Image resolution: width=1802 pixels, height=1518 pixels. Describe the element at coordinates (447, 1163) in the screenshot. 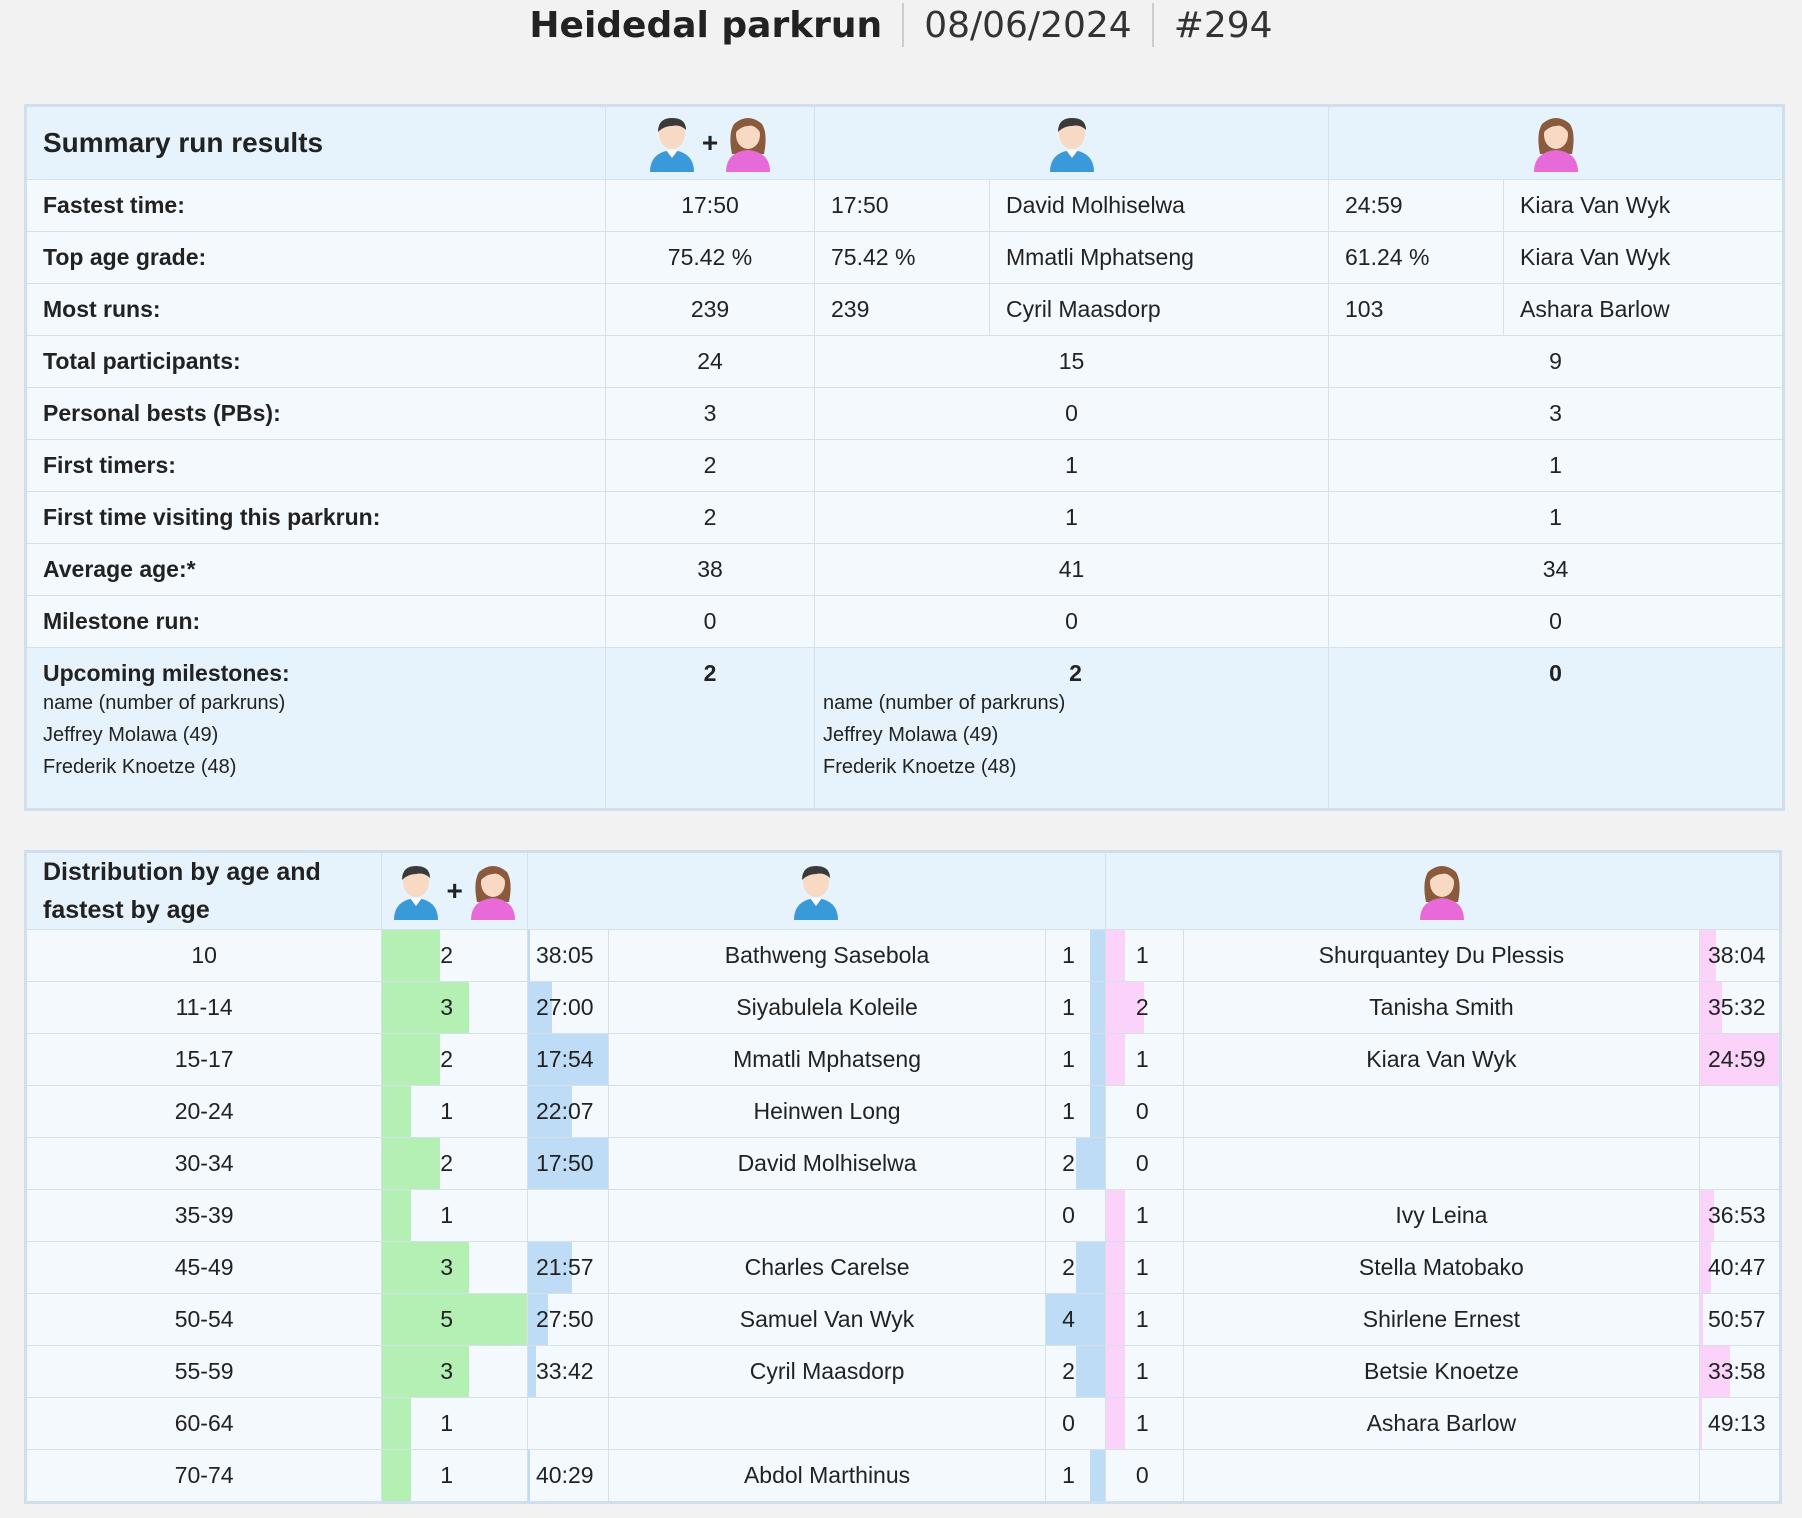

I see `total-count: 2` at that location.